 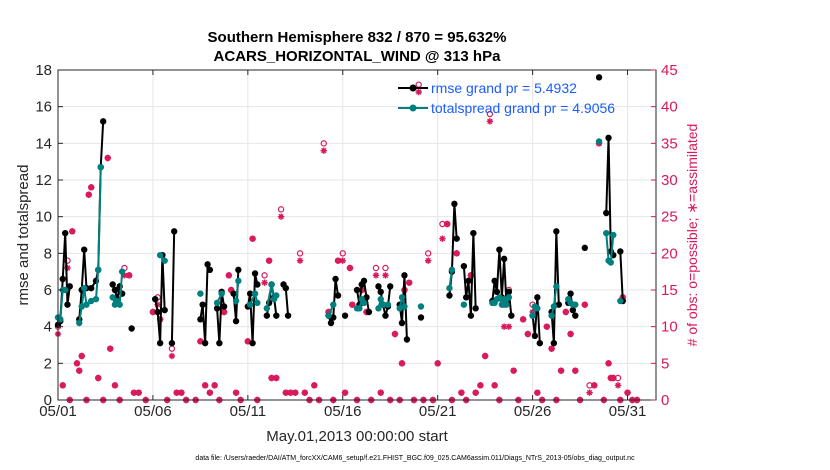 I want to click on y-right-tick-label: 45, so click(x=669, y=70).